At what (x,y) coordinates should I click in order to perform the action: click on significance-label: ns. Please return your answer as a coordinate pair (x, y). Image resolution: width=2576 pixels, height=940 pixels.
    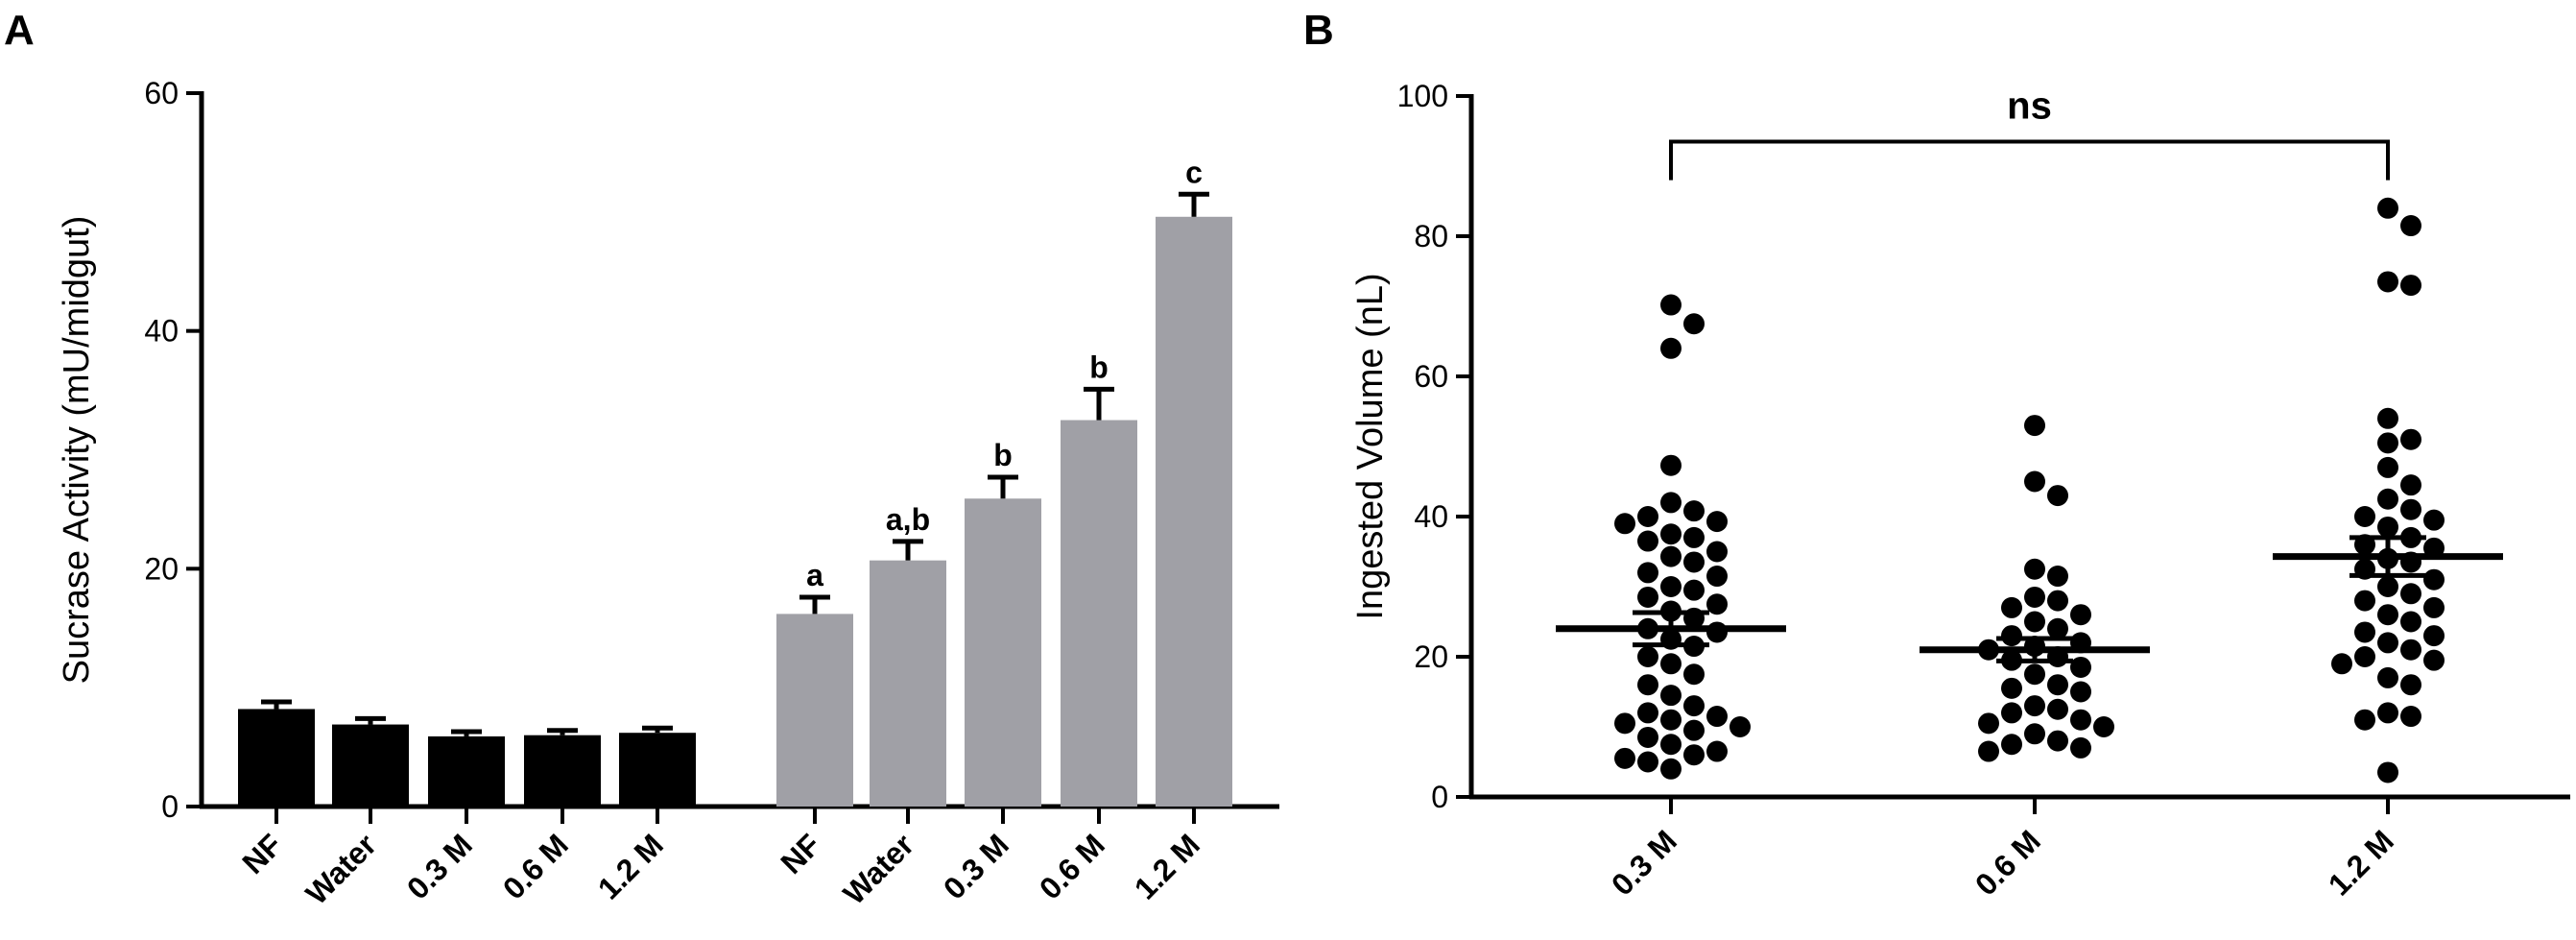
    Looking at the image, I should click on (2029, 106).